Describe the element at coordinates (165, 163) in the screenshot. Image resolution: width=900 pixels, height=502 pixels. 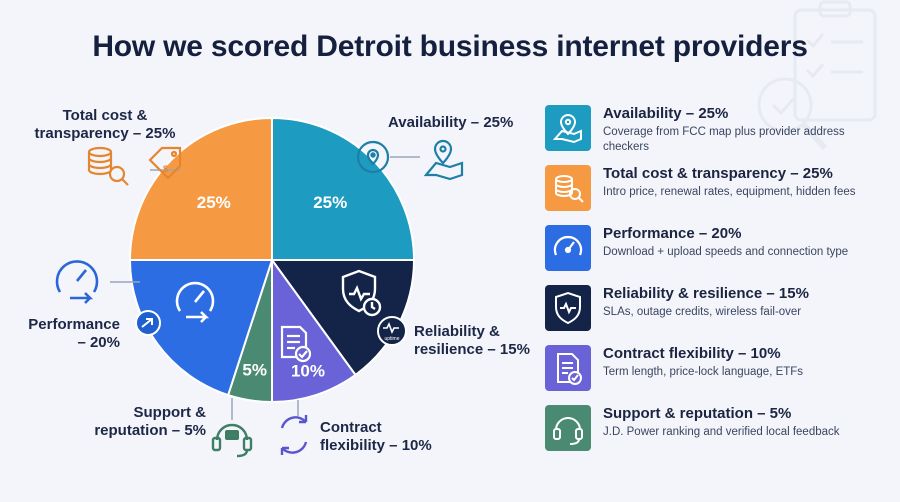
I see `total-cost-callout-price-tag-icon: $` at that location.